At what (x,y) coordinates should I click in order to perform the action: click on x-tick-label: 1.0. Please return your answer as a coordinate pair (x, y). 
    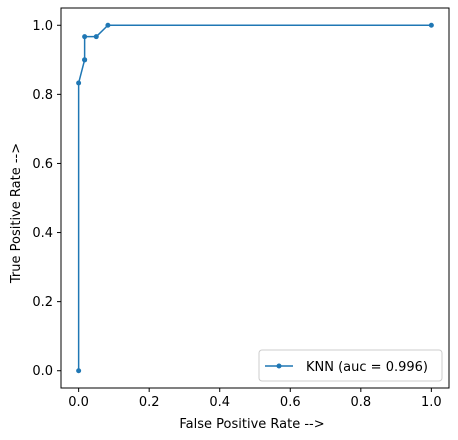
    Looking at the image, I should click on (431, 402).